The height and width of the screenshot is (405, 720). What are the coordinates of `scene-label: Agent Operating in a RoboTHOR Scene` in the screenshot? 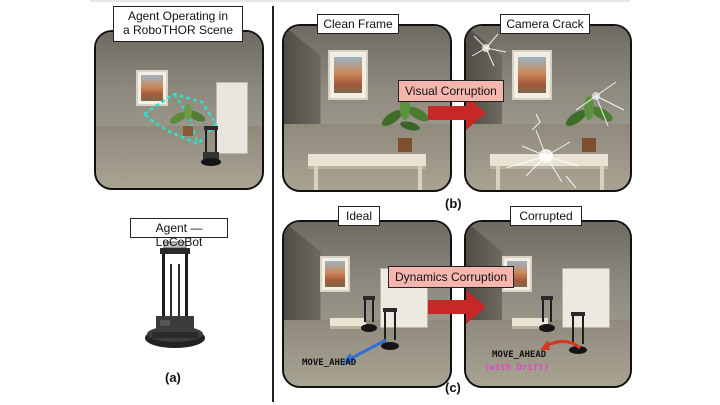 It's located at (178, 24).